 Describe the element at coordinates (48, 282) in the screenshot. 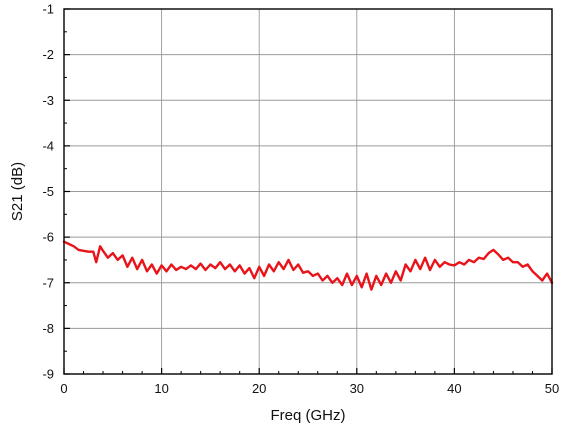

I see `y-tick-label: -7` at that location.